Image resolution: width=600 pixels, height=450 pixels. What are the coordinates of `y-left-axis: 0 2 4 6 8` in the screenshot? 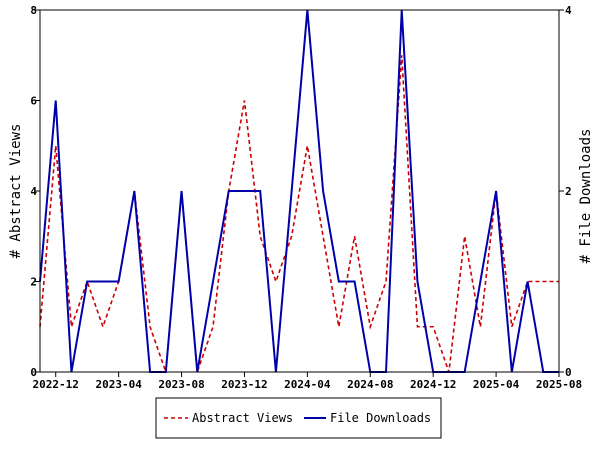 It's located at (35, 191).